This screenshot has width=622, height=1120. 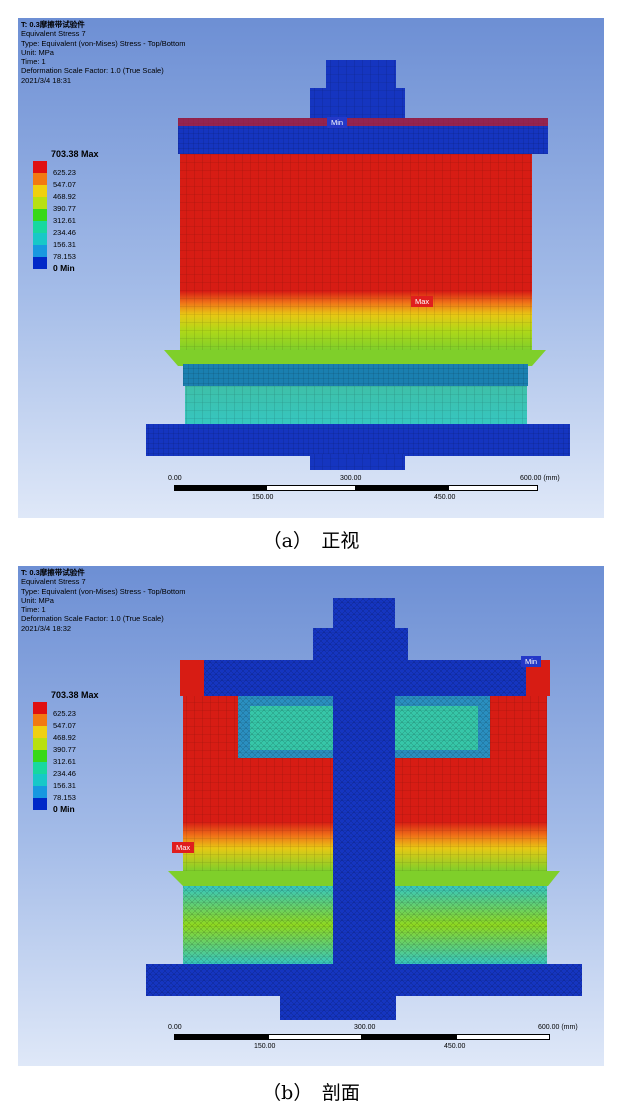 What do you see at coordinates (311, 541) in the screenshot?
I see `caption-a: （a） 正视` at bounding box center [311, 541].